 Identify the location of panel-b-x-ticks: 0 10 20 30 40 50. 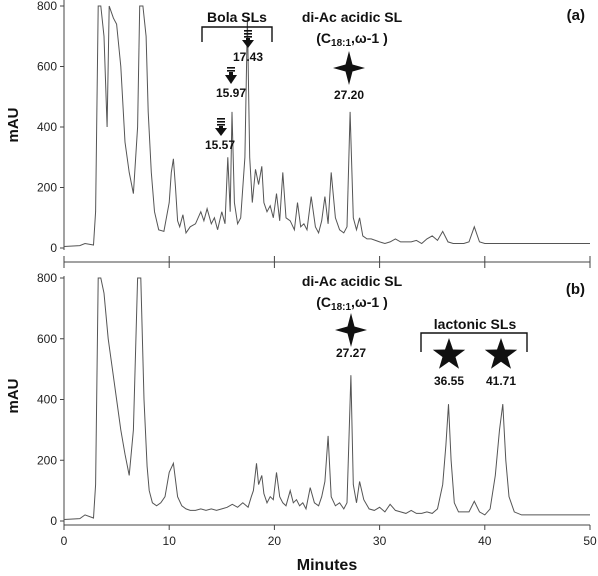
(329, 536).